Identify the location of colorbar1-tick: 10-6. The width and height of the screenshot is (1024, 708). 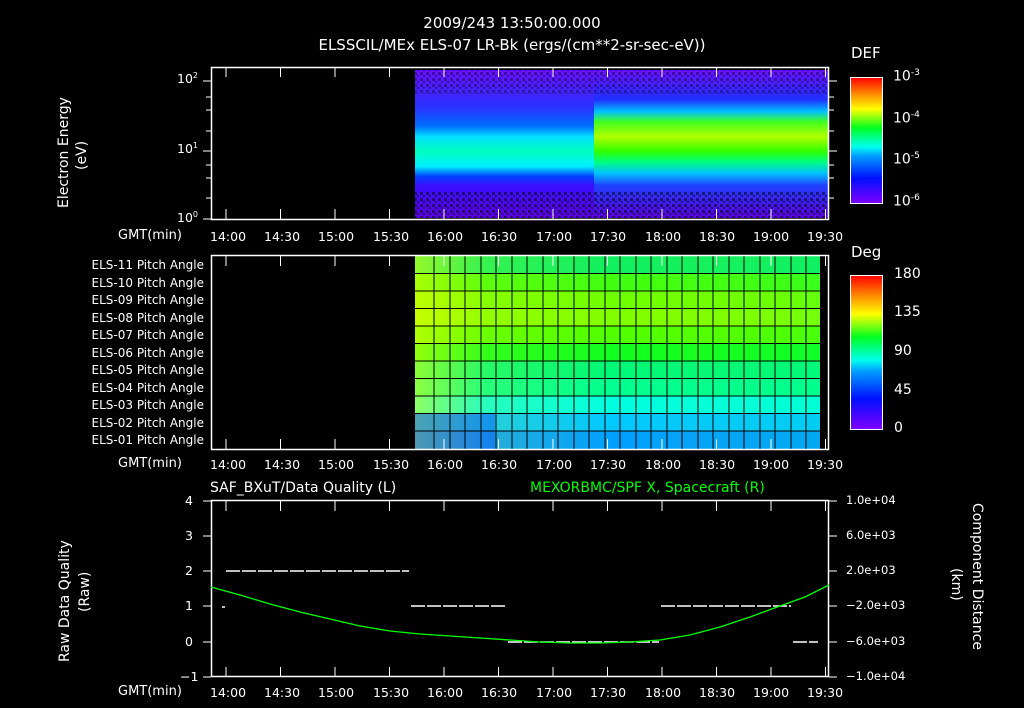
(906, 201).